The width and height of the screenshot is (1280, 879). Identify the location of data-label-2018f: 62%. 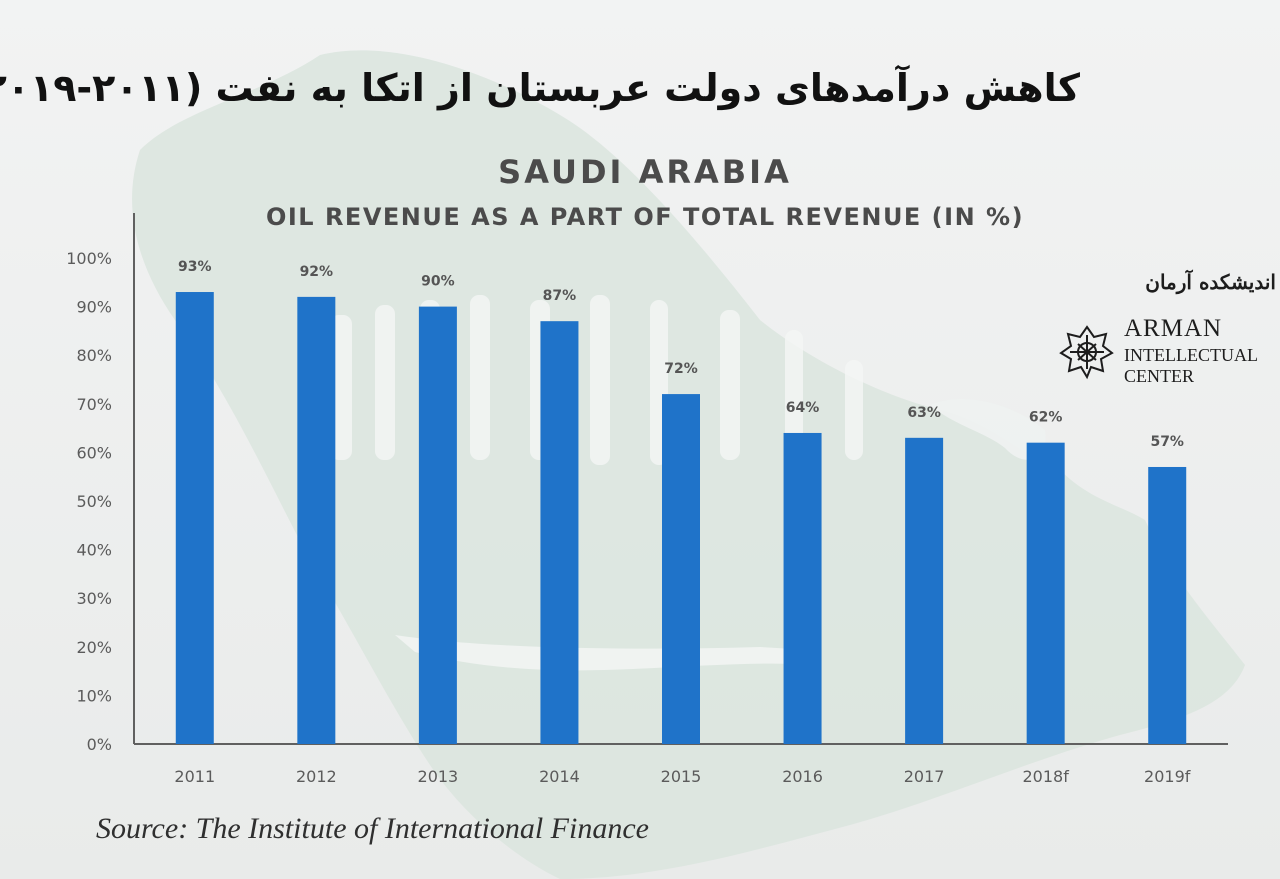
(1046, 418).